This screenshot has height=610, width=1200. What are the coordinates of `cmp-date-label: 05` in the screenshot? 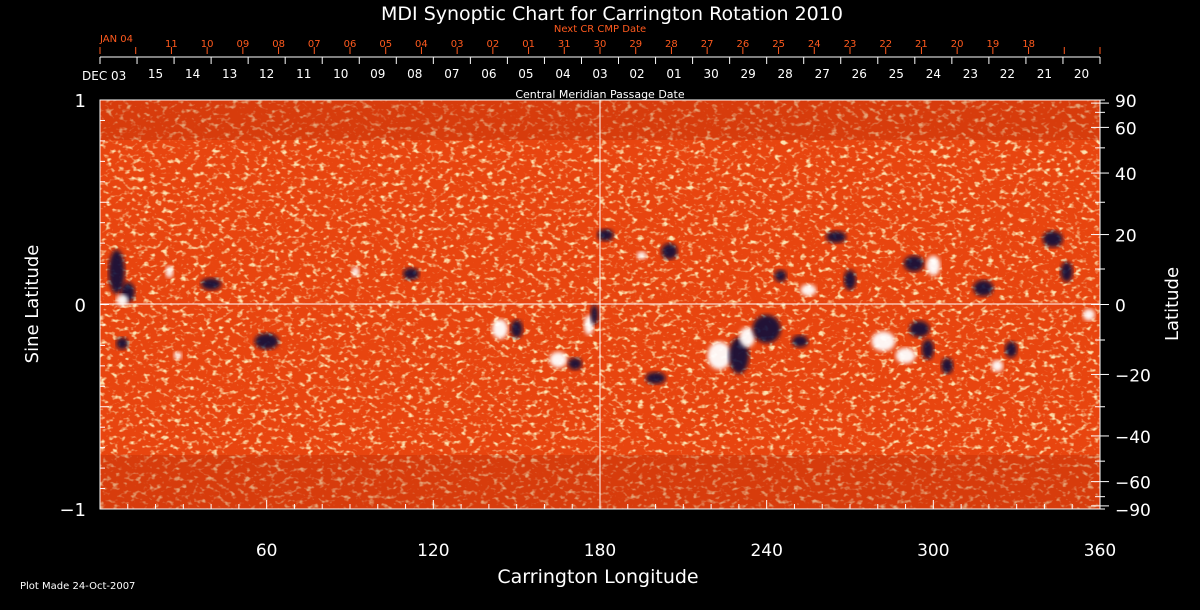 It's located at (525, 74).